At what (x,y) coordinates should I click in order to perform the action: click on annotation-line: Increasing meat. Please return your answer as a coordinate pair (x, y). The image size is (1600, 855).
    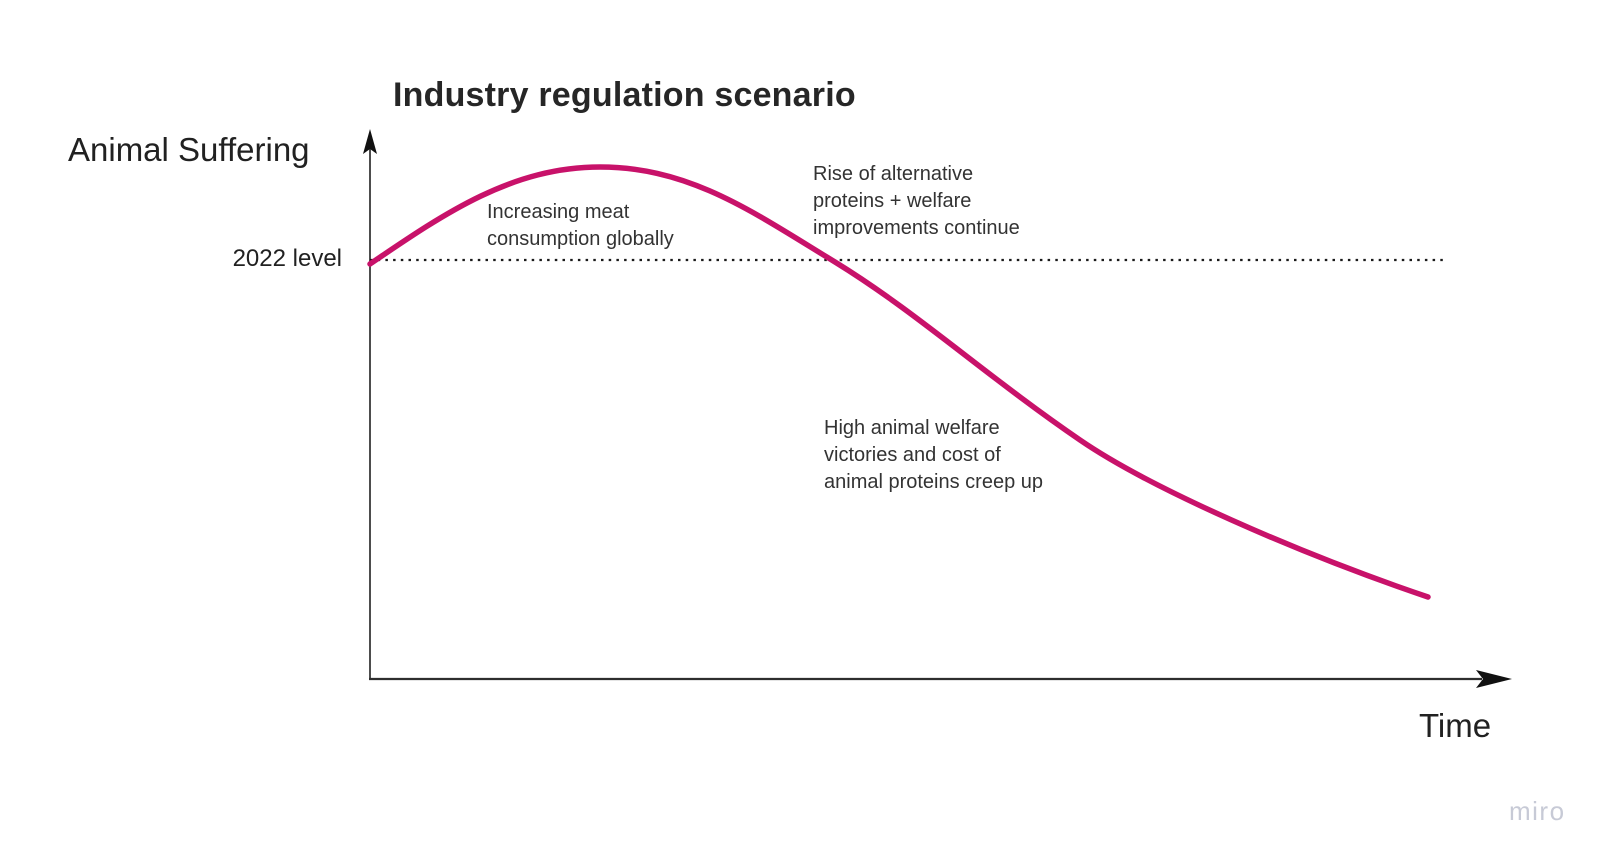
    Looking at the image, I should click on (558, 212).